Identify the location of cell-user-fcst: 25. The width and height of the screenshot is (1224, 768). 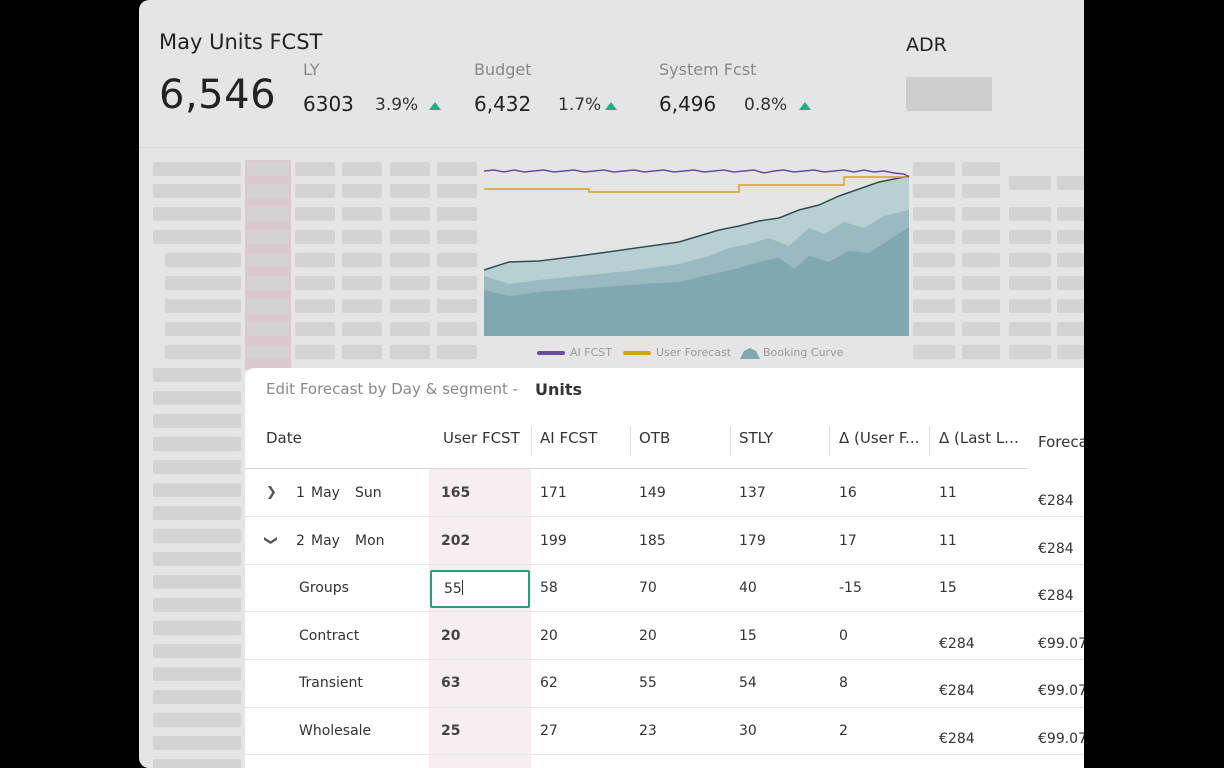
(451, 731).